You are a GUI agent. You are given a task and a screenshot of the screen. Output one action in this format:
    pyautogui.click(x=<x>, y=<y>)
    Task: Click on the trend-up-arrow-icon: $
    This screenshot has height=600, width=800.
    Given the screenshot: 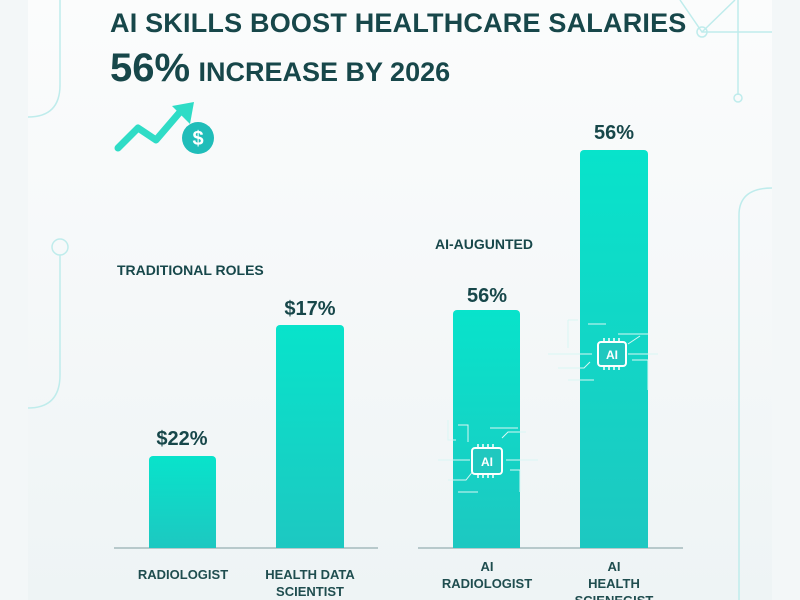 What is the action you would take?
    pyautogui.click(x=164, y=128)
    